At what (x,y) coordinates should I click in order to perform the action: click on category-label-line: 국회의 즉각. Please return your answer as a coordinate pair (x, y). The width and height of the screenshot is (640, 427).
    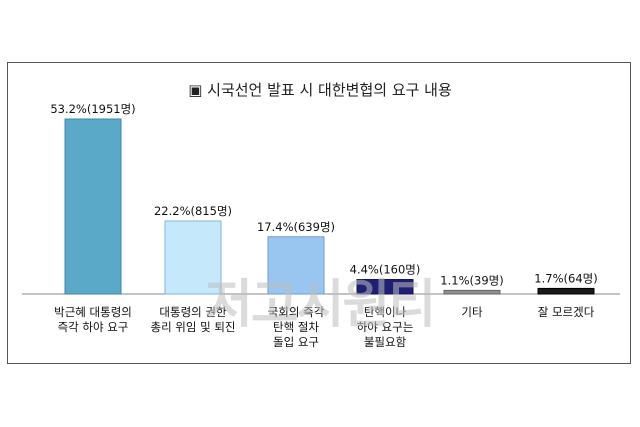
    Looking at the image, I should click on (296, 312).